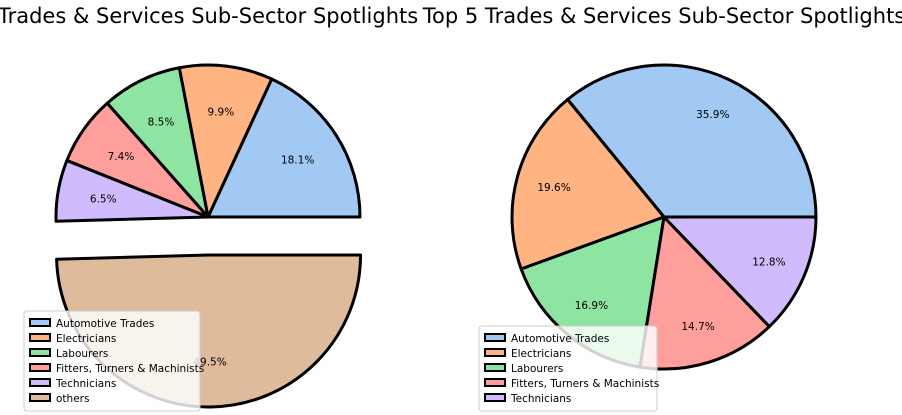 This screenshot has width=902, height=415. Describe the element at coordinates (209, 16) in the screenshot. I see `chart-title-left: Trades & Services Sub-Sector Spotlights` at that location.